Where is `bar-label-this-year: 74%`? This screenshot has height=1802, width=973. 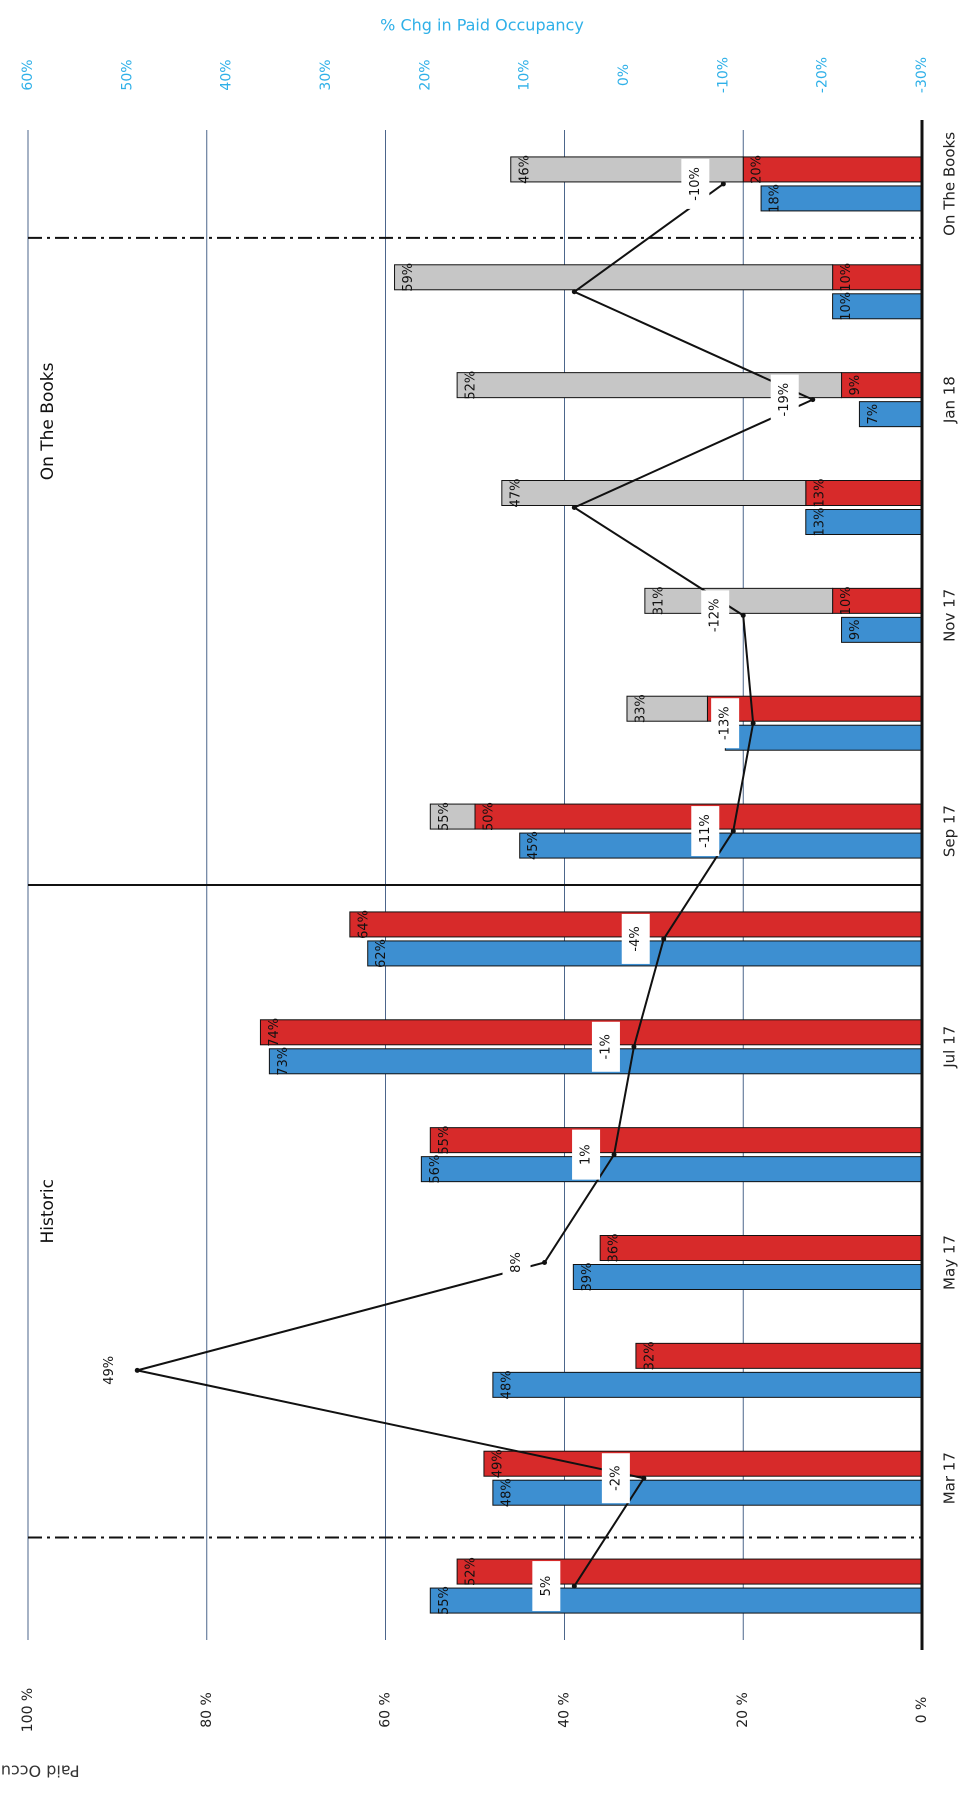
bar-label-this-year: 74% is located at coordinates (274, 1032).